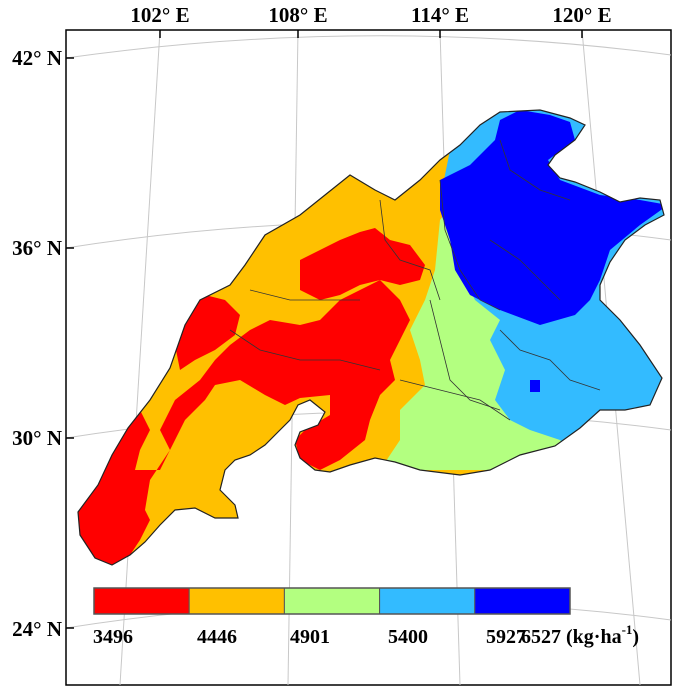  Describe the element at coordinates (297, 15) in the screenshot. I see `longitude-label: 108° E` at that location.